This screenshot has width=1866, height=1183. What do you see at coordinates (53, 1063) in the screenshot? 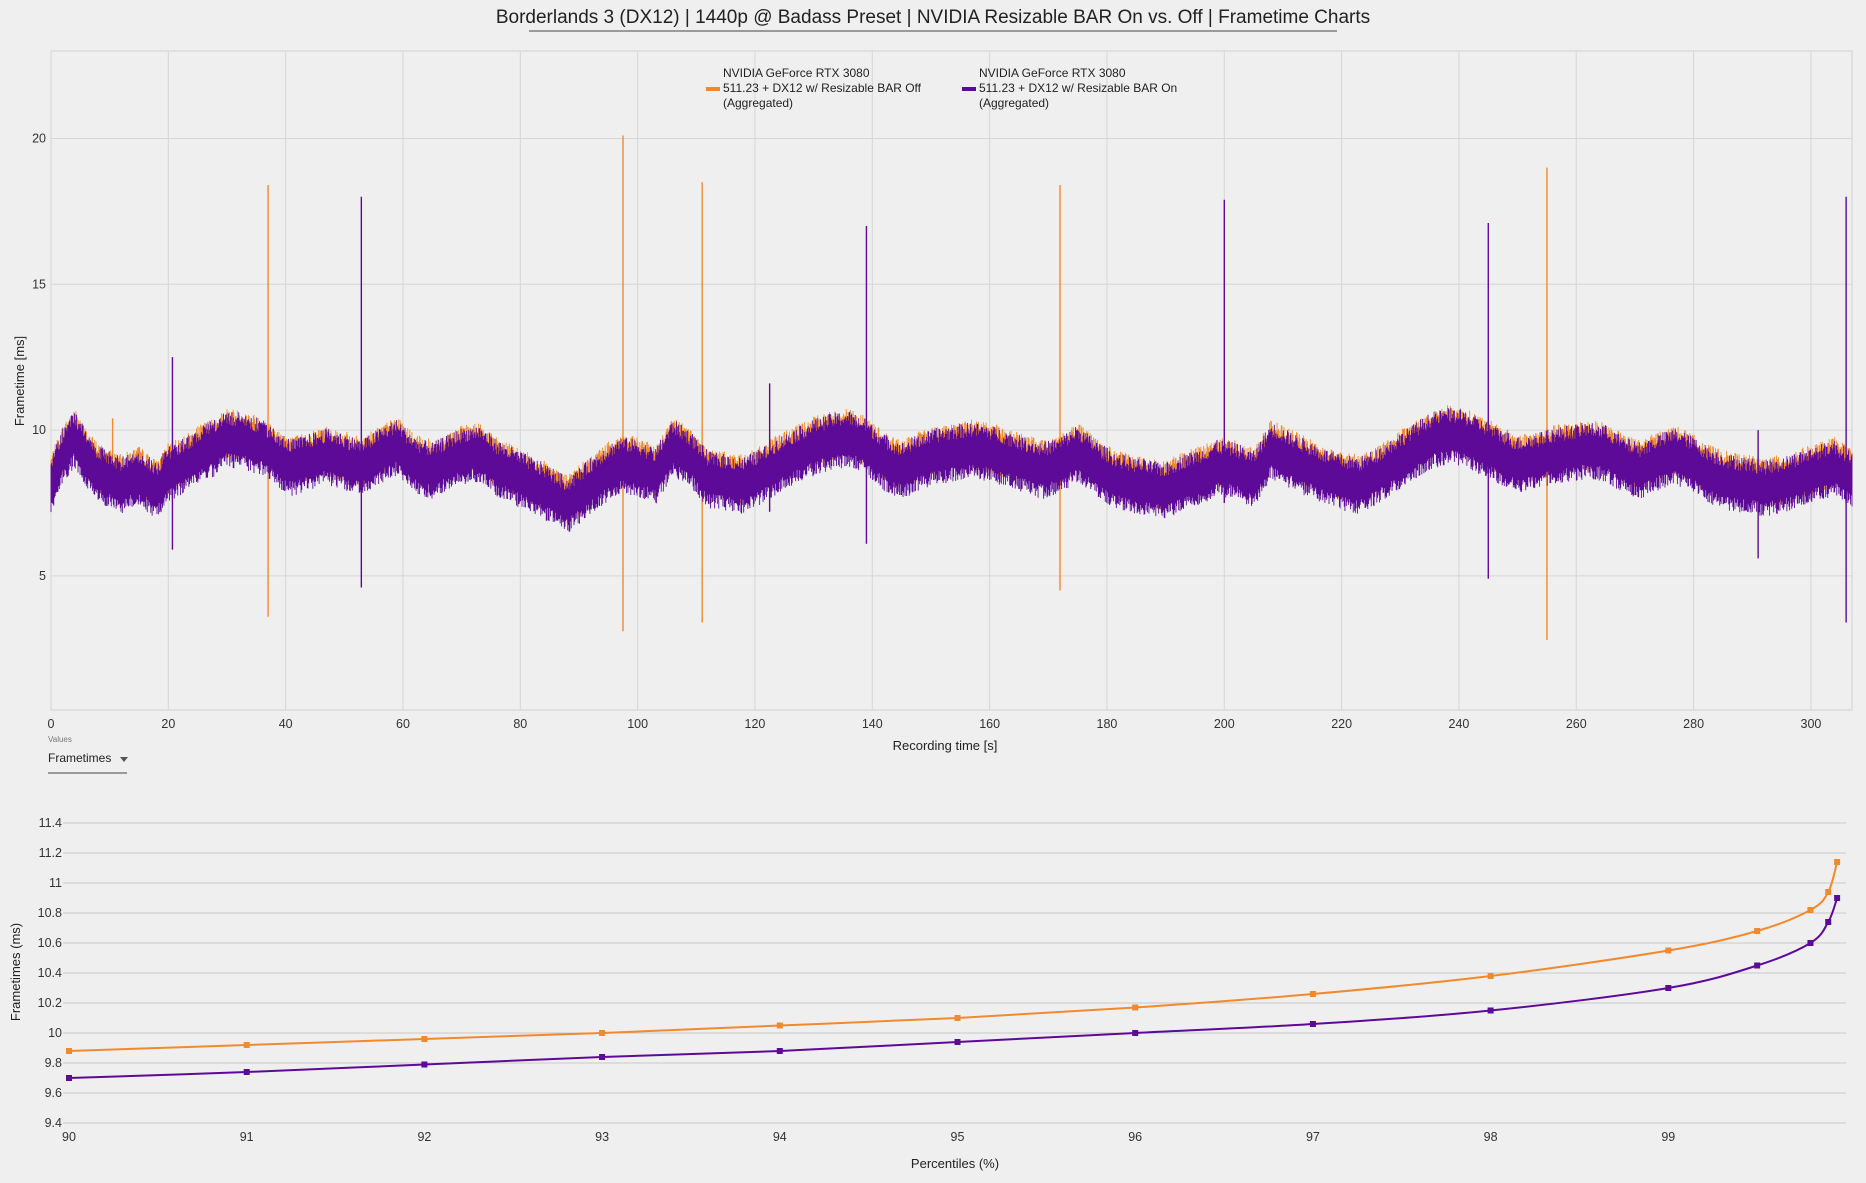
I see `percentile-y-tick-label: 9.8` at bounding box center [53, 1063].